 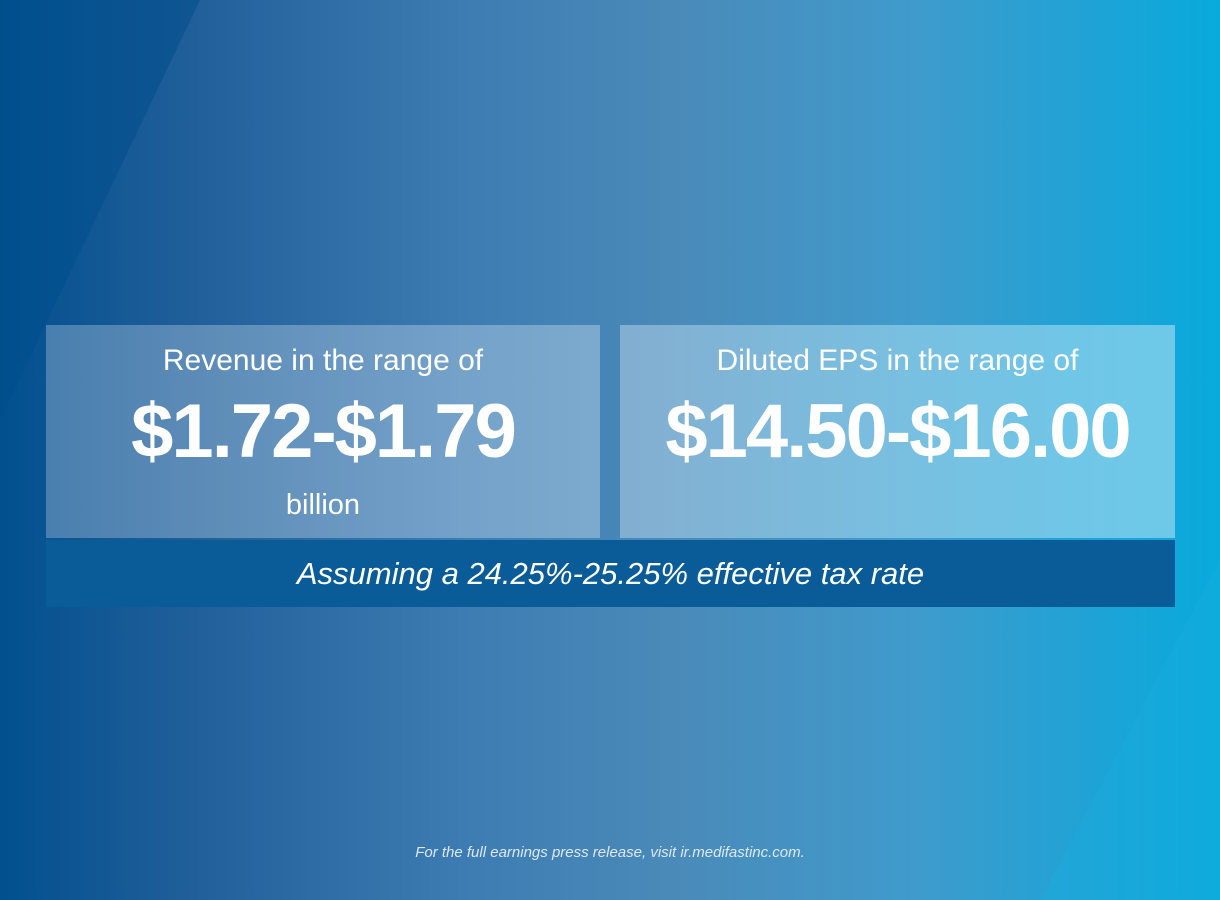 I want to click on revenue-label: Revenue in the range of, so click(x=323, y=360).